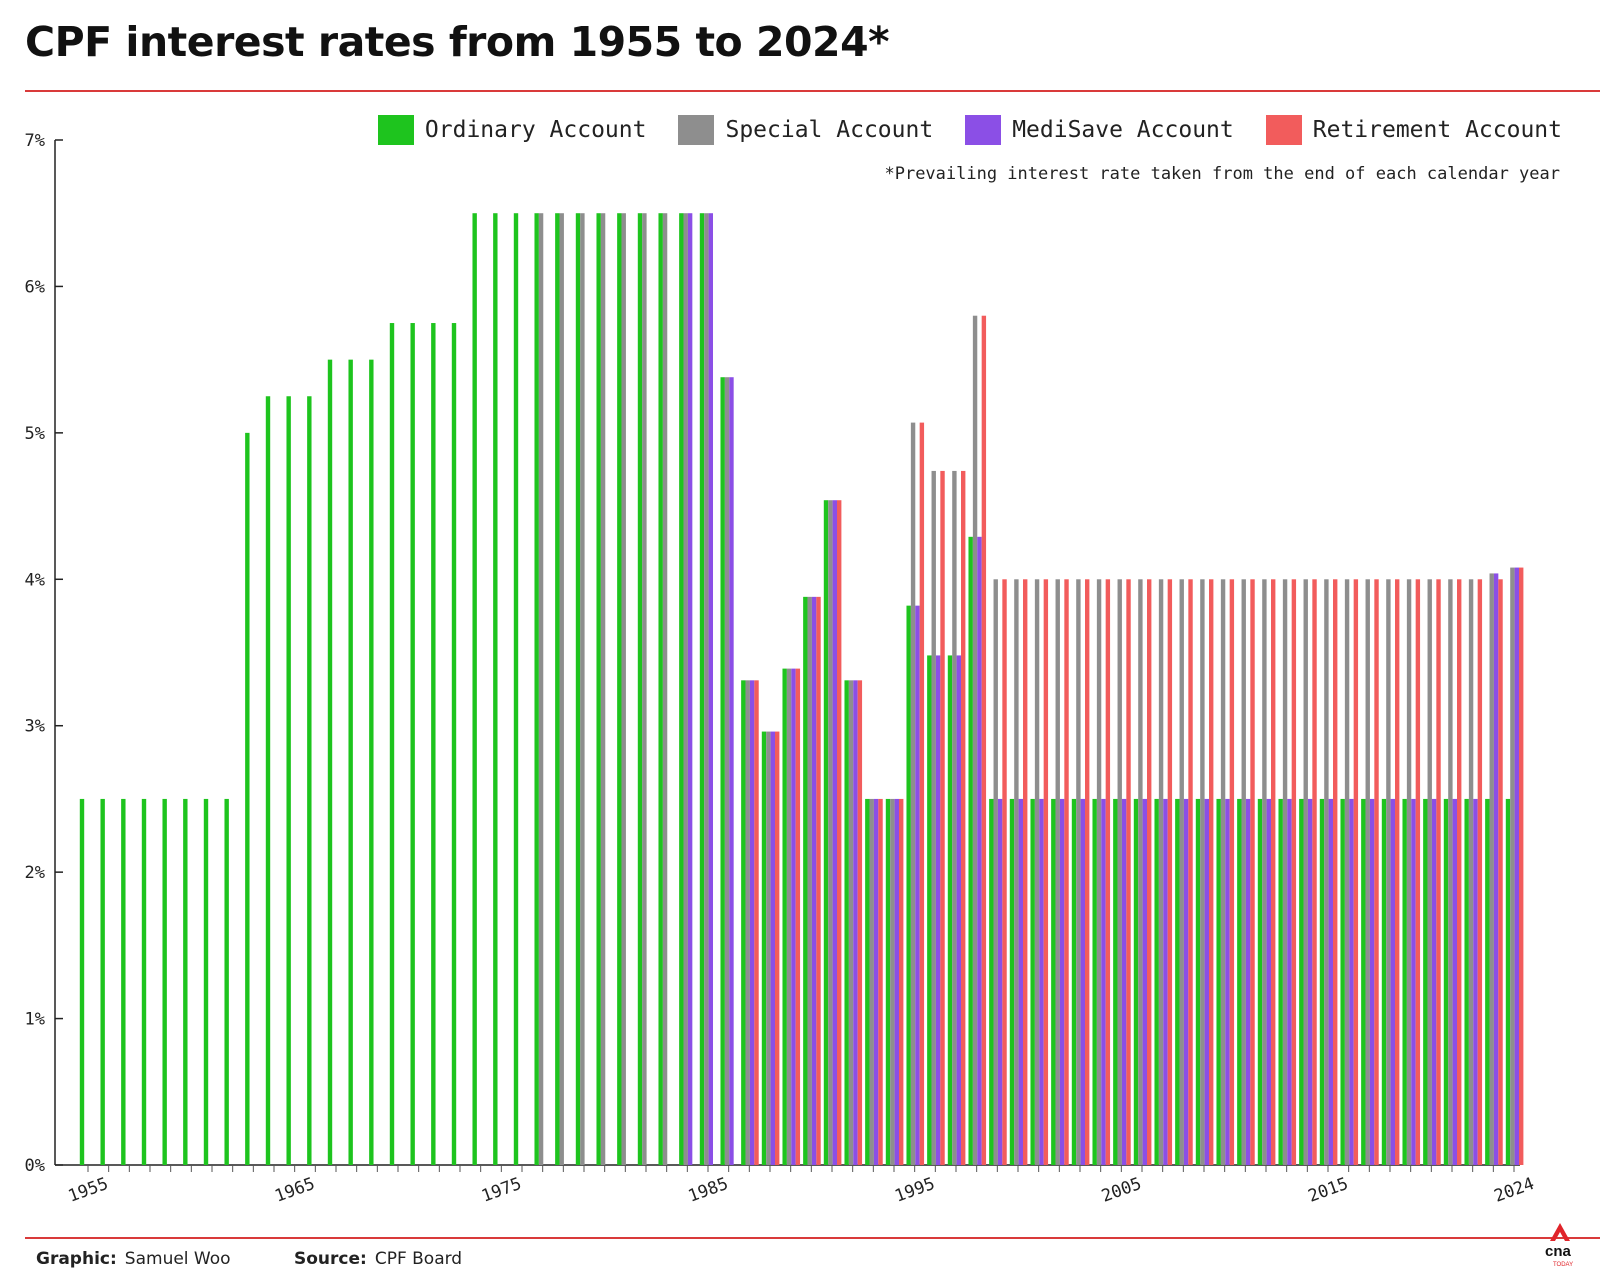 This screenshot has width=1600, height=1281. Describe the element at coordinates (35, 580) in the screenshot. I see `y-tick-label: 4%` at that location.